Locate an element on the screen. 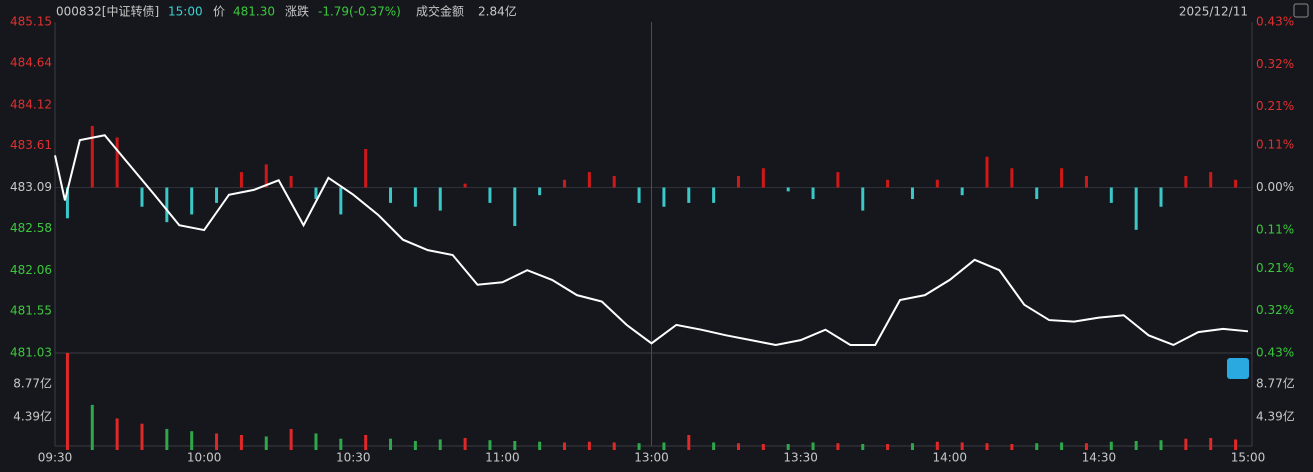 This screenshot has height=472, width=1313. price-label: 价 is located at coordinates (219, 12).